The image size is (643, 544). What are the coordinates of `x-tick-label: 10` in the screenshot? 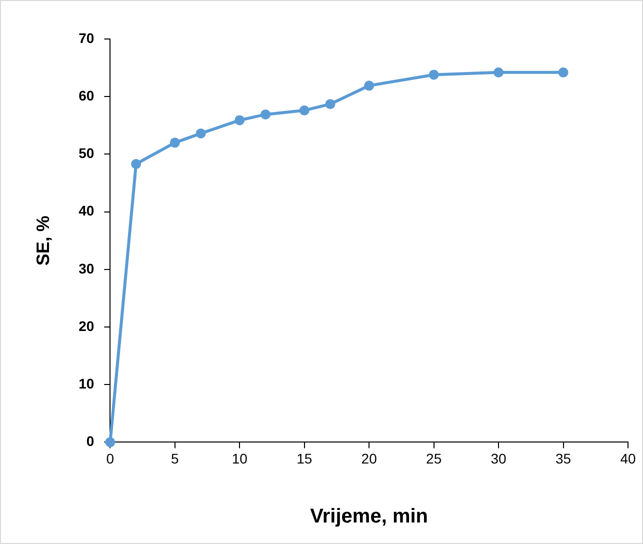 It's located at (240, 458).